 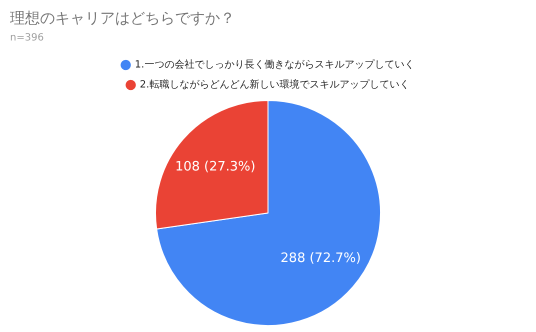 I want to click on legend-label: 1.一つの会社でしっかり長く働きながらスキルアップしていく, so click(x=274, y=64).